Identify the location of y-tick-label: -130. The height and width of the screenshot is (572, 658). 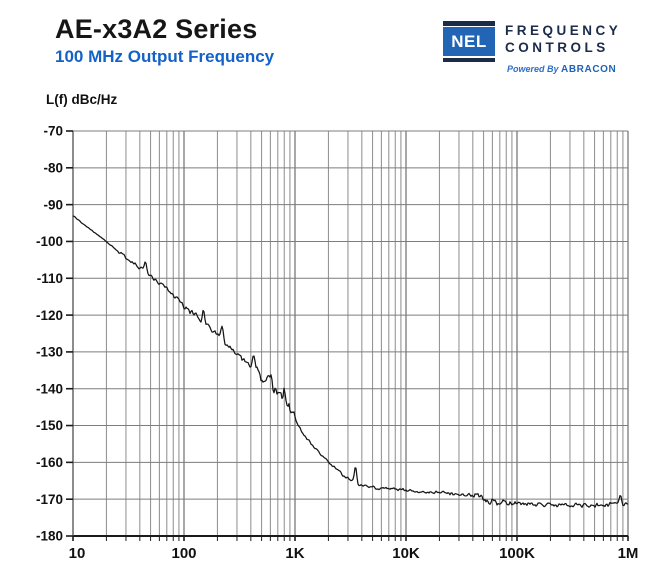
(49, 352).